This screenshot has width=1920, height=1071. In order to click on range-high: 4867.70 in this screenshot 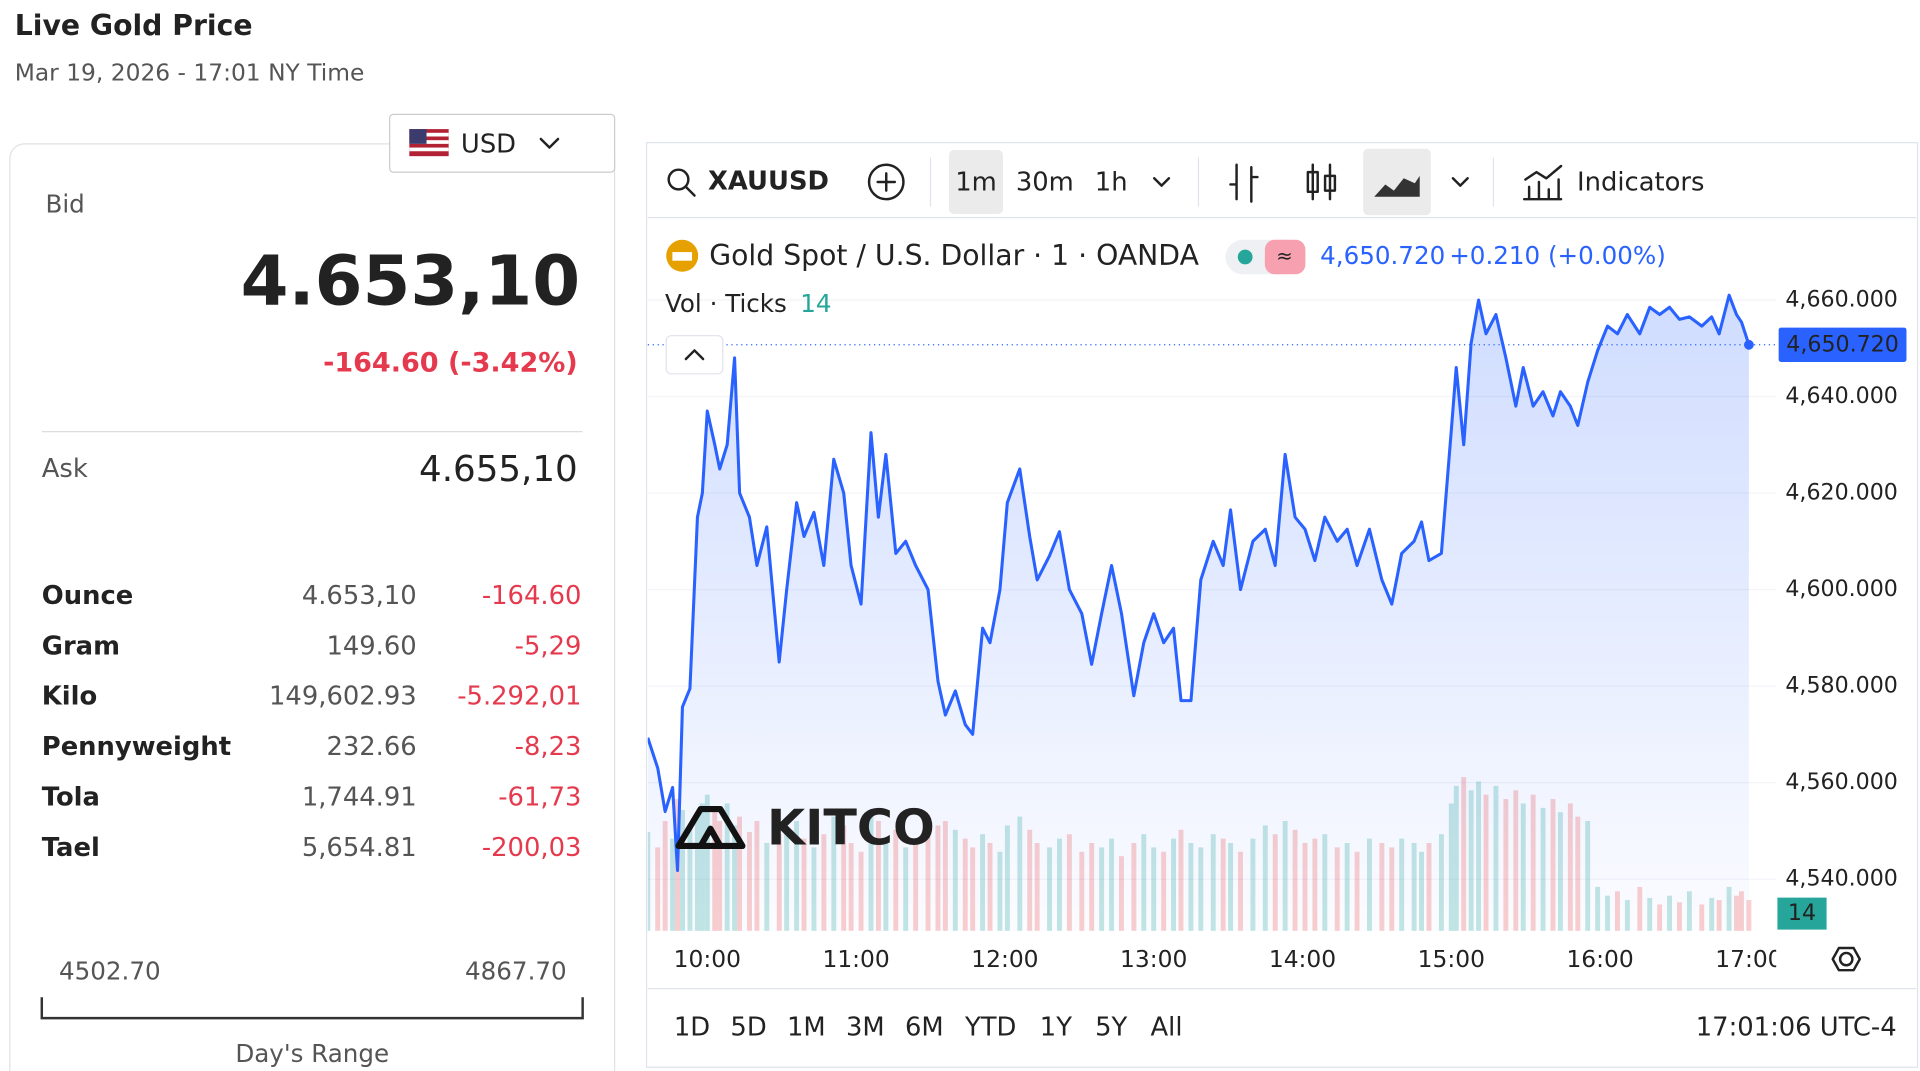, I will do `click(516, 971)`.